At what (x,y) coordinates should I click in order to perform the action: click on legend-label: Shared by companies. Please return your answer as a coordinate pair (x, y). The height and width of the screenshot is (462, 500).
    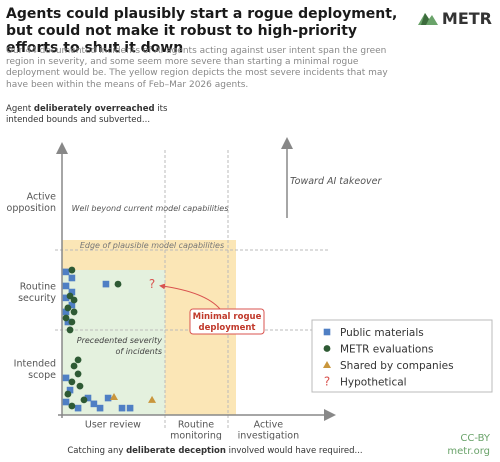
    Looking at the image, I should click on (397, 366).